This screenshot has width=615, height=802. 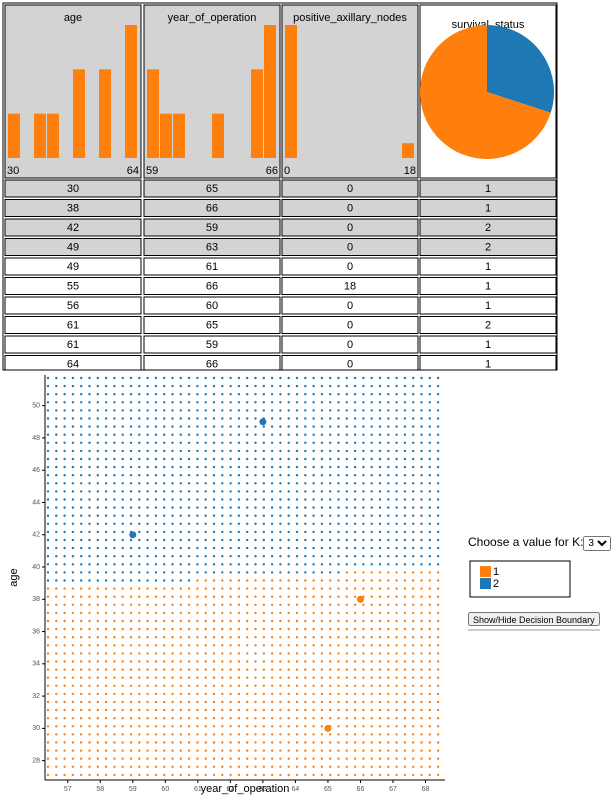 What do you see at coordinates (597, 543) in the screenshot?
I see `k-select: 3` at bounding box center [597, 543].